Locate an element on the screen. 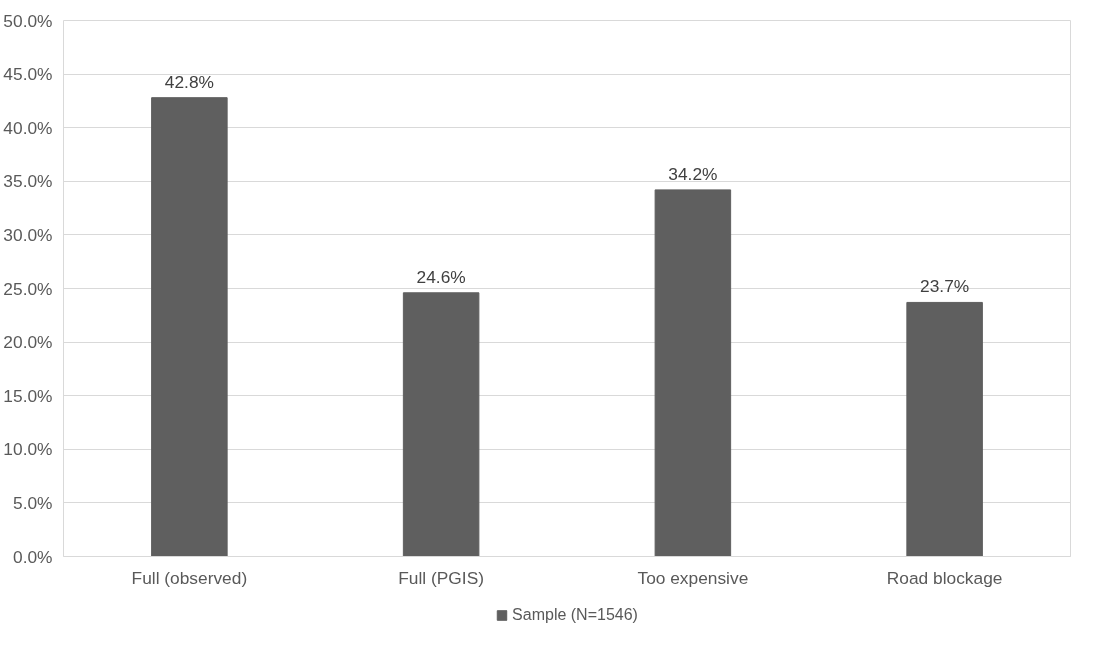 The height and width of the screenshot is (664, 1111). y-tick-label: 50.0% is located at coordinates (28, 20).